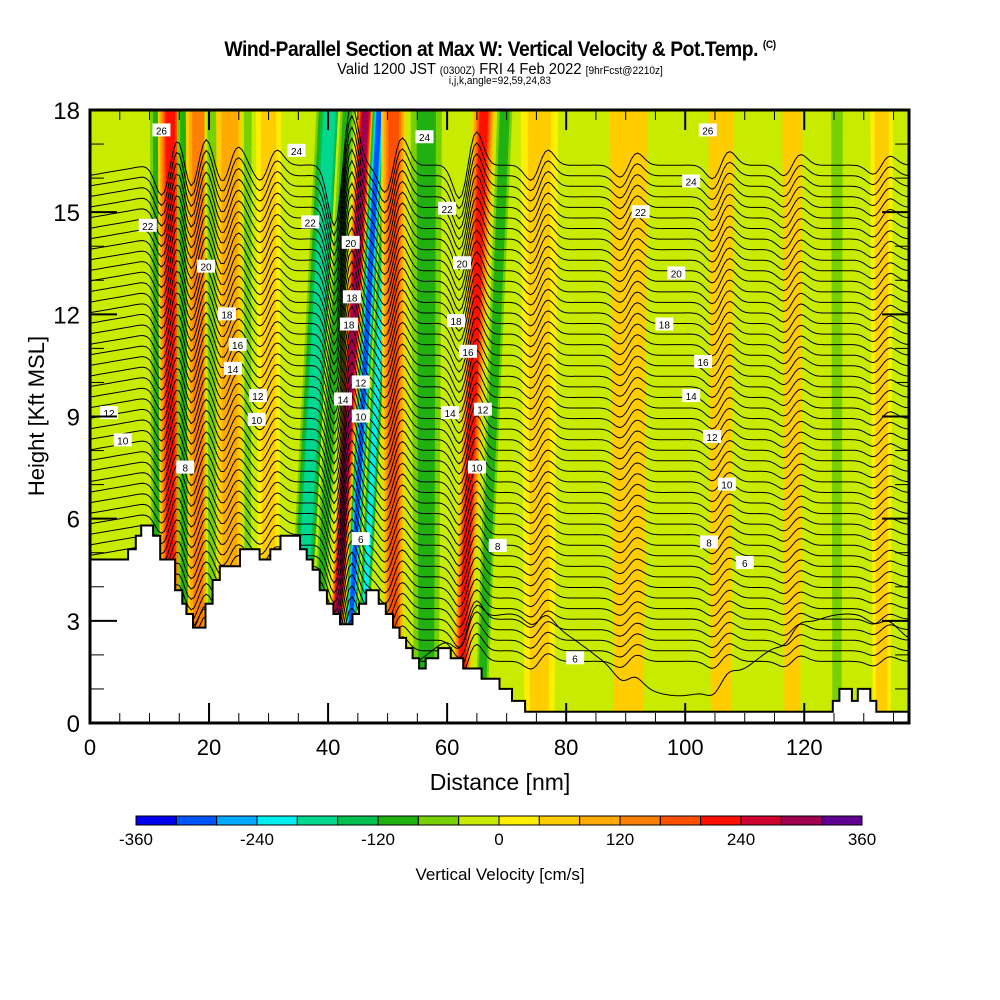 The height and width of the screenshot is (1000, 1000). What do you see at coordinates (351, 244) in the screenshot?
I see `contour-label-text: 20` at bounding box center [351, 244].